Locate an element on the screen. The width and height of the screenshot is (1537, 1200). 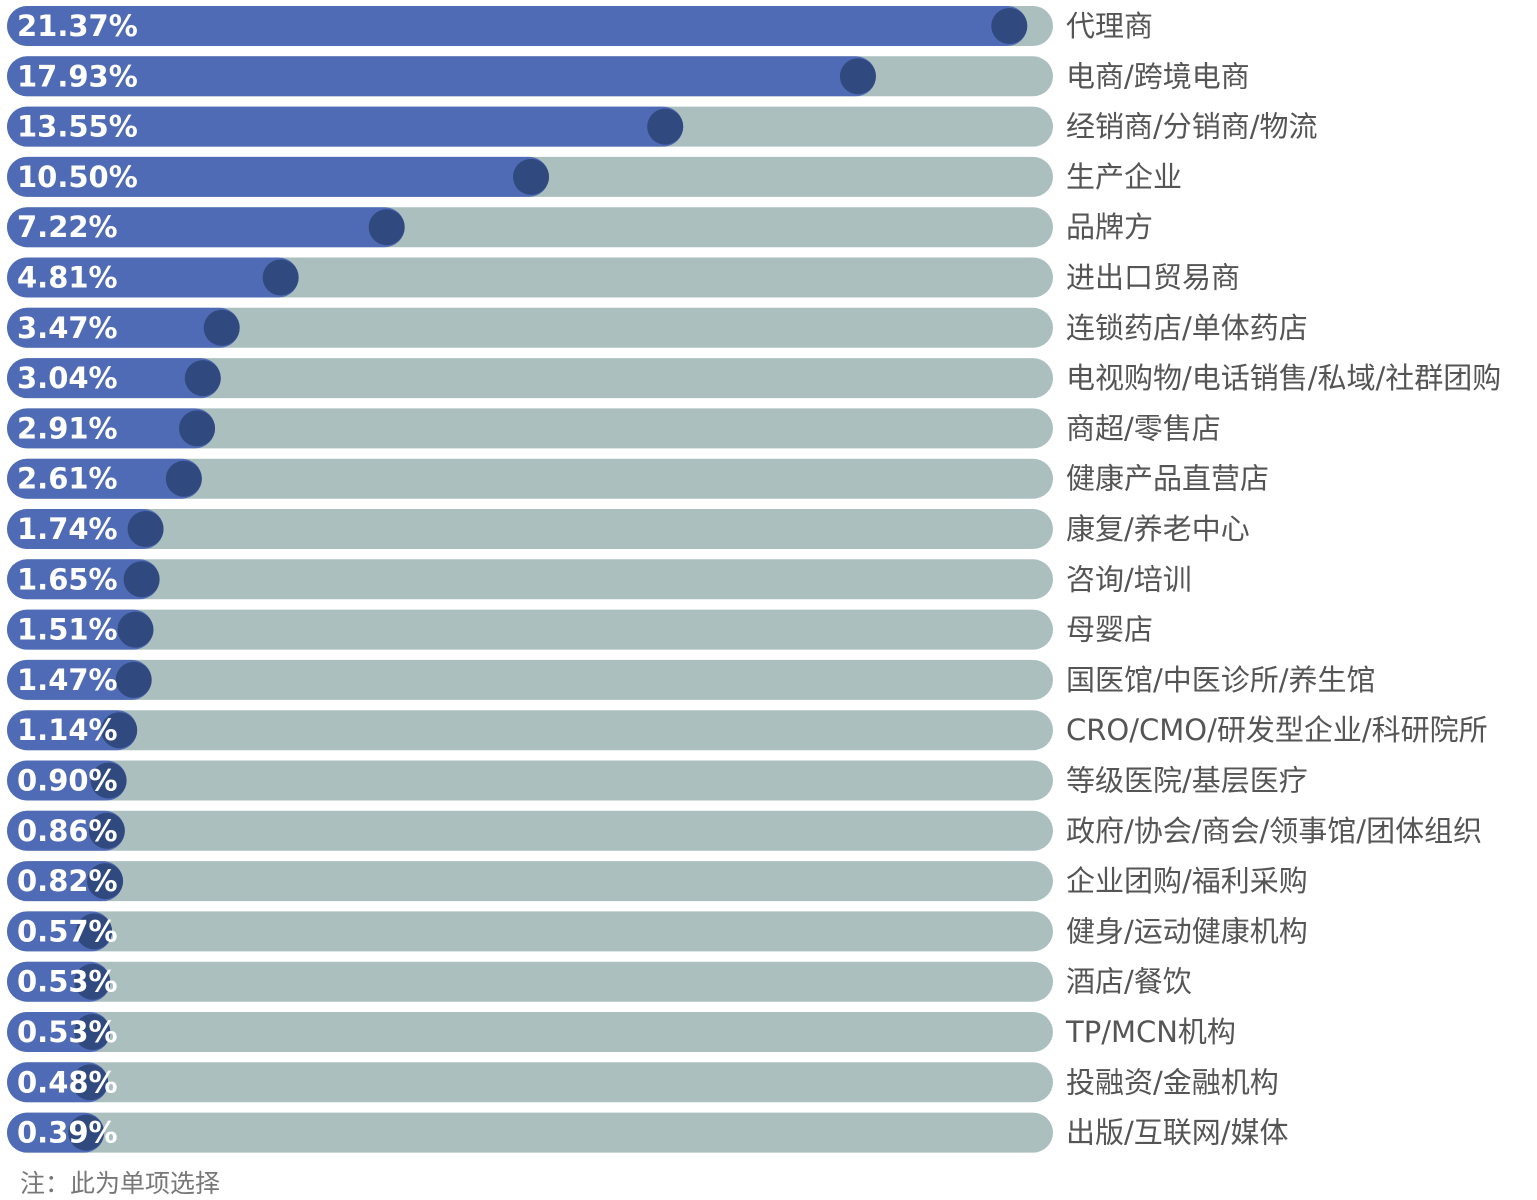
category-label: 国医馆/中医诊所/养生馆 is located at coordinates (1221, 680).